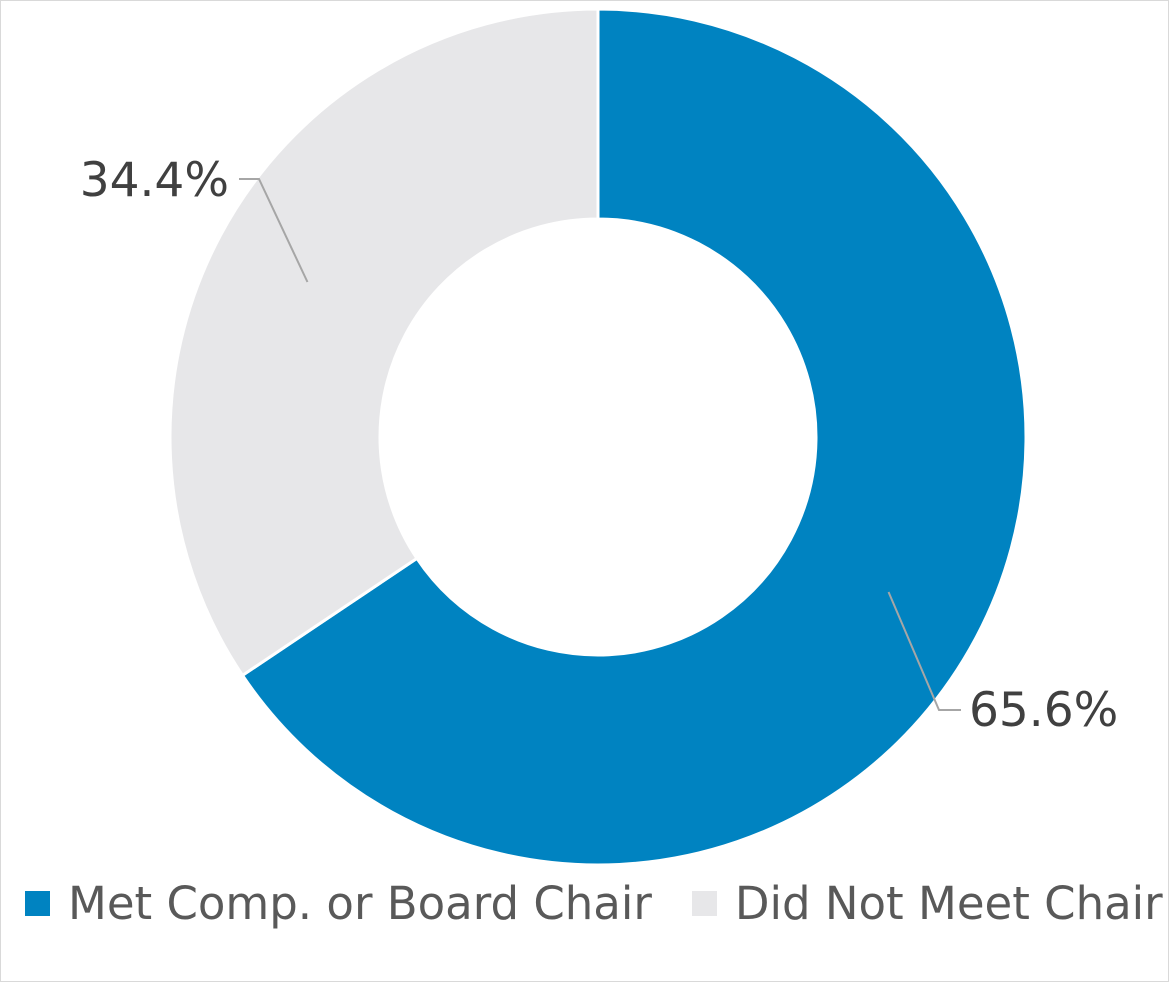 The width and height of the screenshot is (1169, 982). I want to click on leader-line-did-not-meet-chair, so click(274, 230).